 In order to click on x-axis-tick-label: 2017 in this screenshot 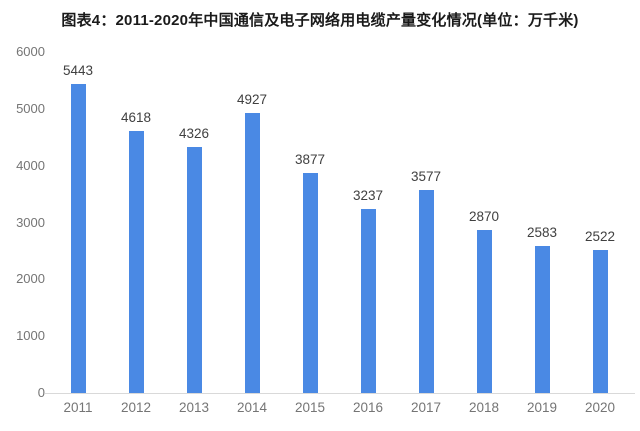, I will do `click(426, 407)`.